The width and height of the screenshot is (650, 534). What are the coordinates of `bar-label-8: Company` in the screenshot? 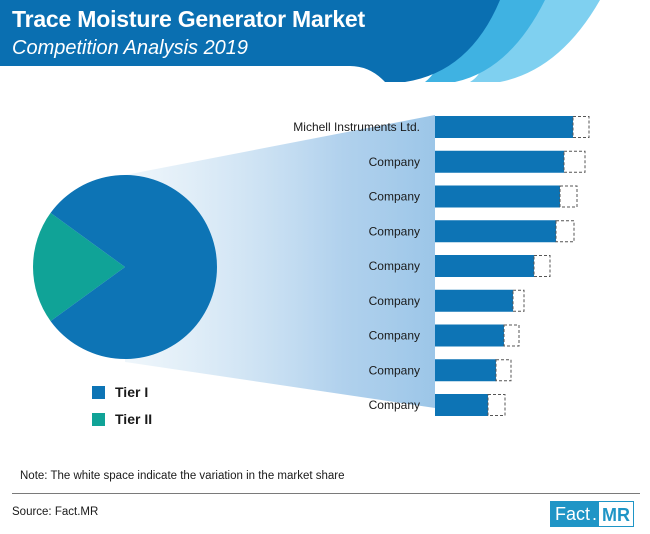 It's located at (394, 405).